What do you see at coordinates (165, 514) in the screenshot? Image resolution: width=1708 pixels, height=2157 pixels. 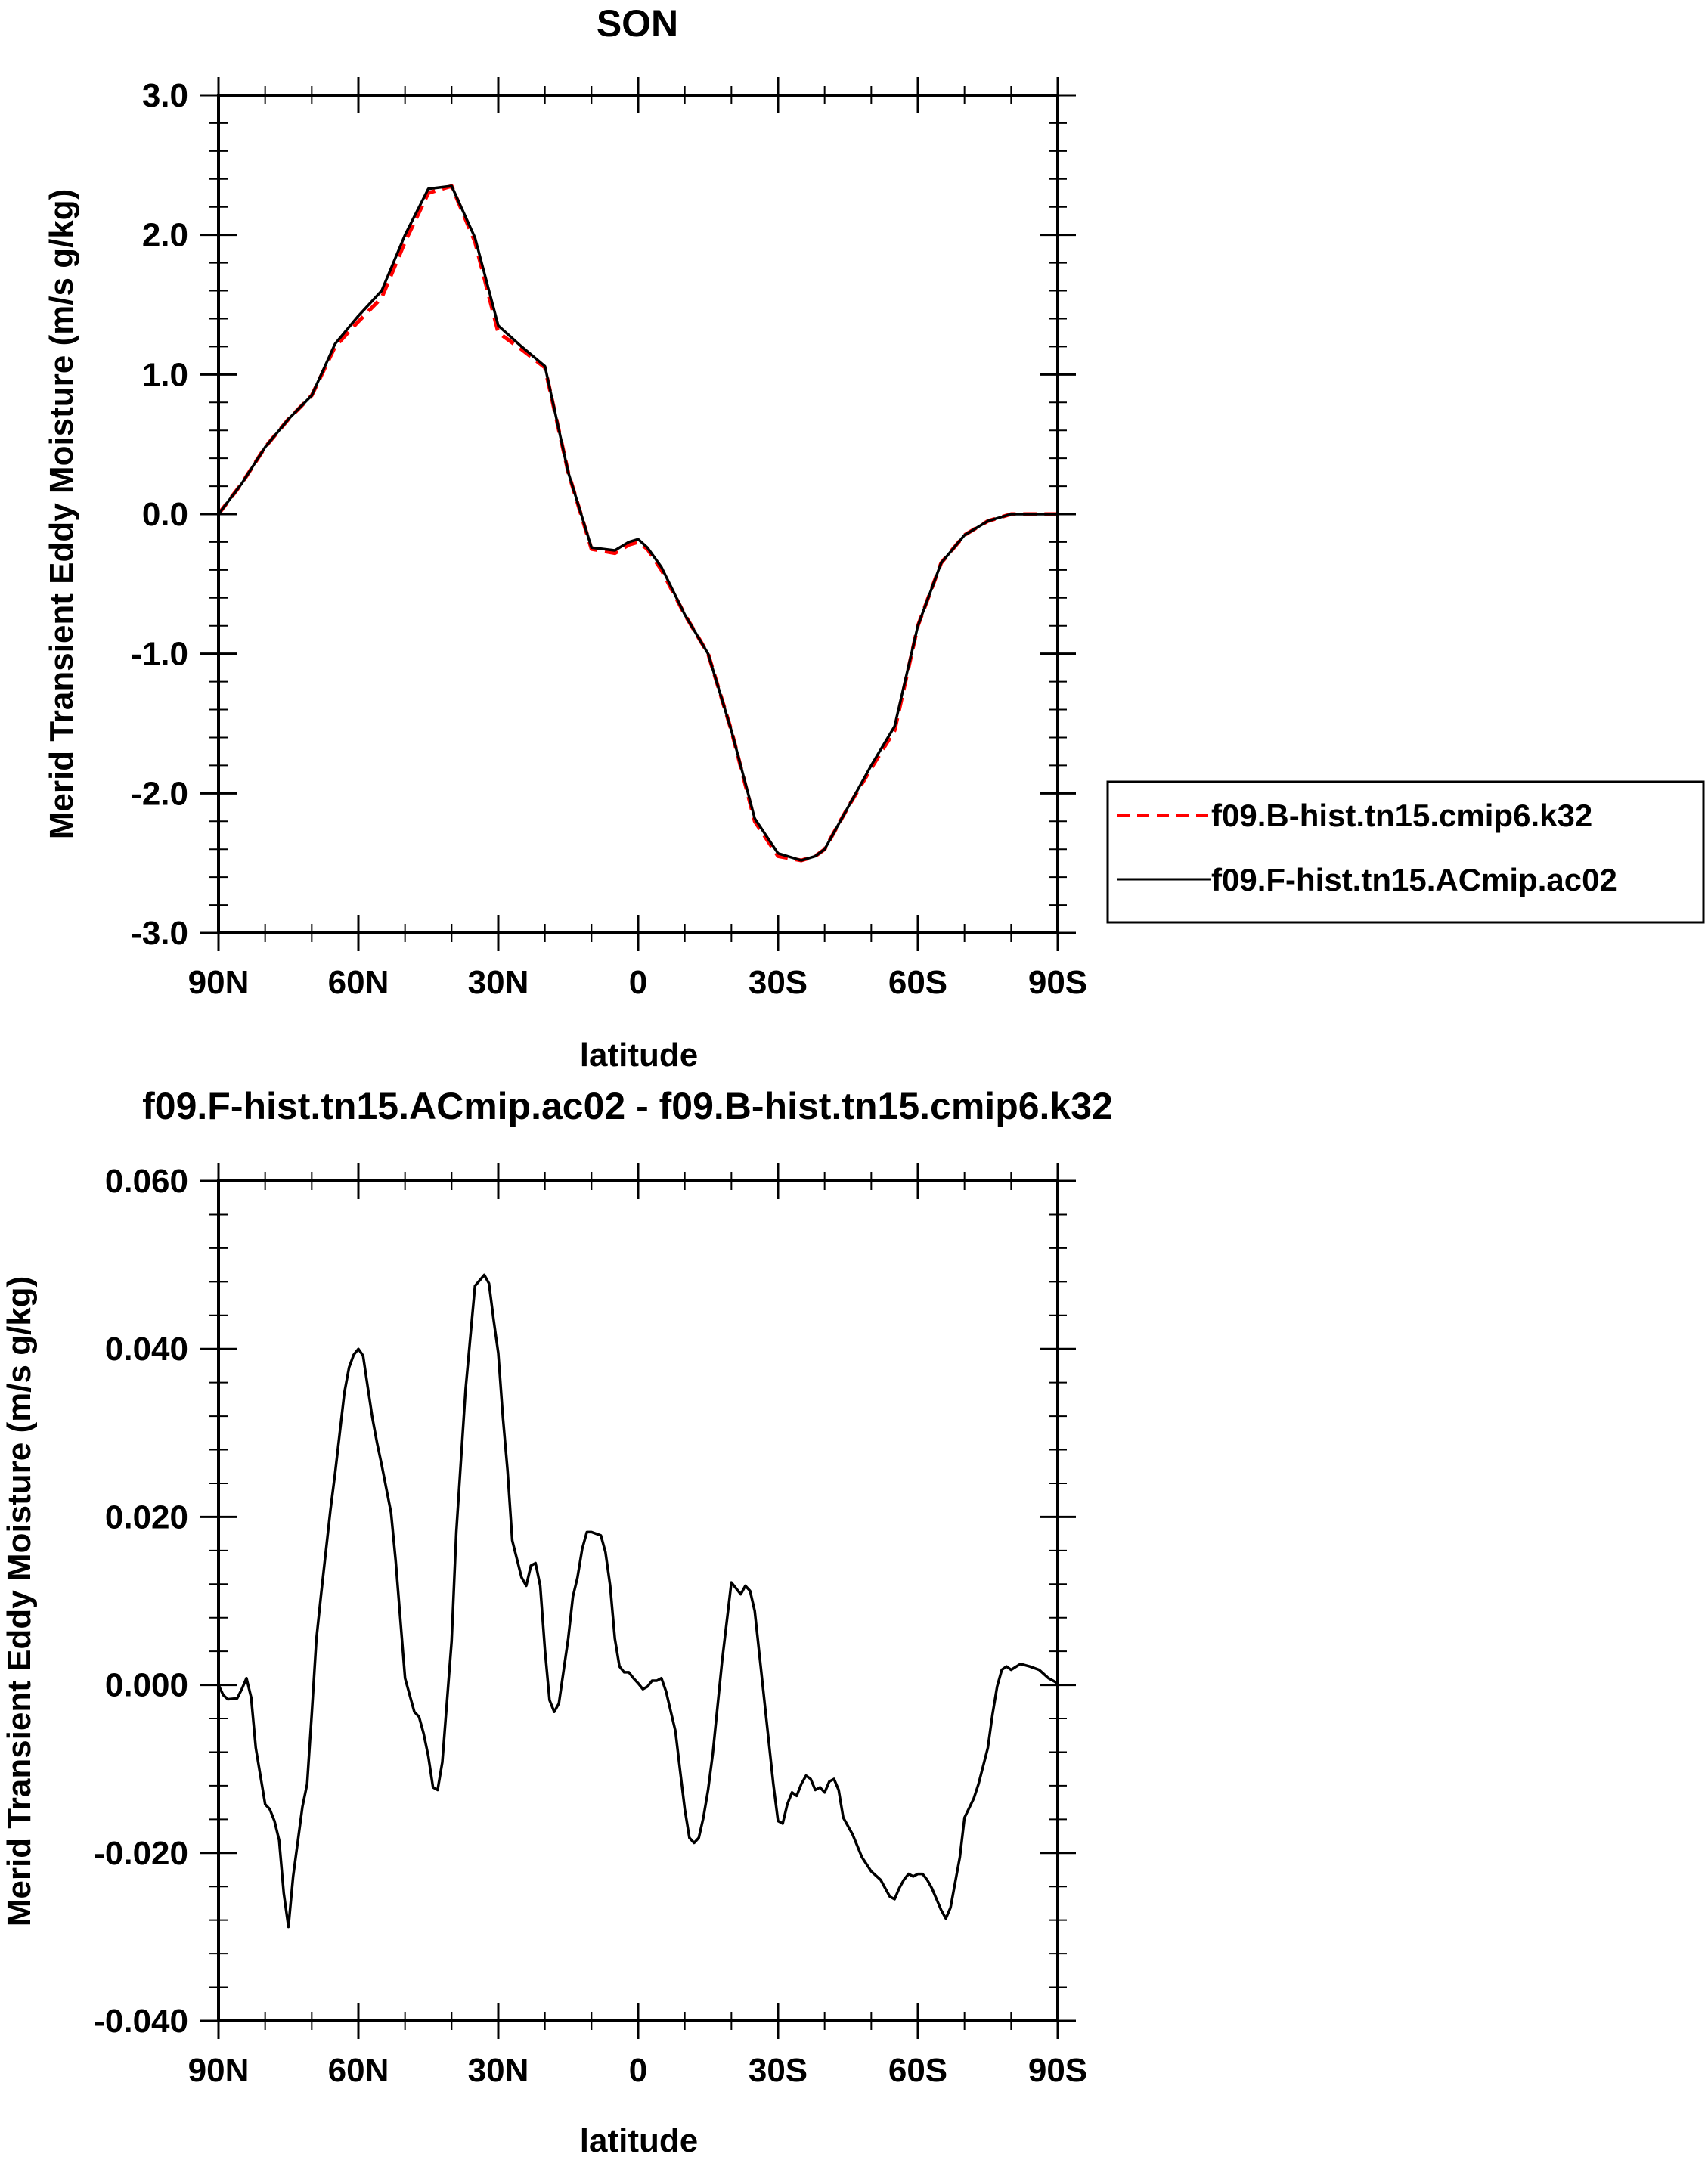 I see `y-tick-label: 0.0` at bounding box center [165, 514].